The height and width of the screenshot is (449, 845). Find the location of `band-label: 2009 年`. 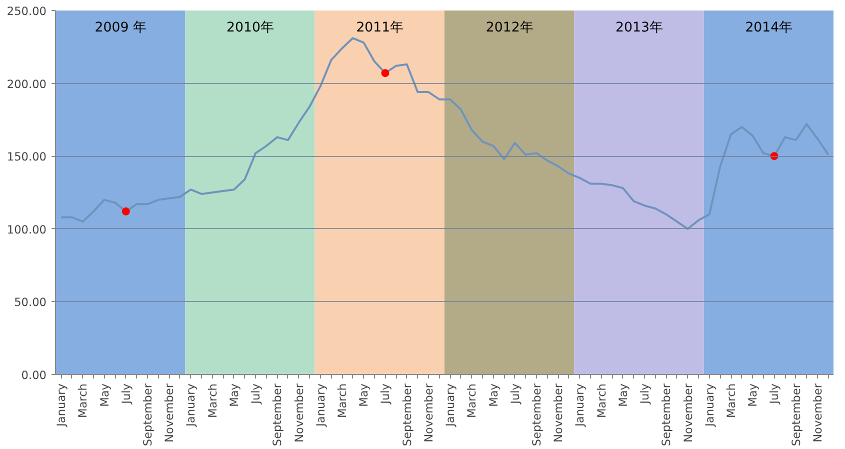

band-label: 2009 年 is located at coordinates (120, 28).